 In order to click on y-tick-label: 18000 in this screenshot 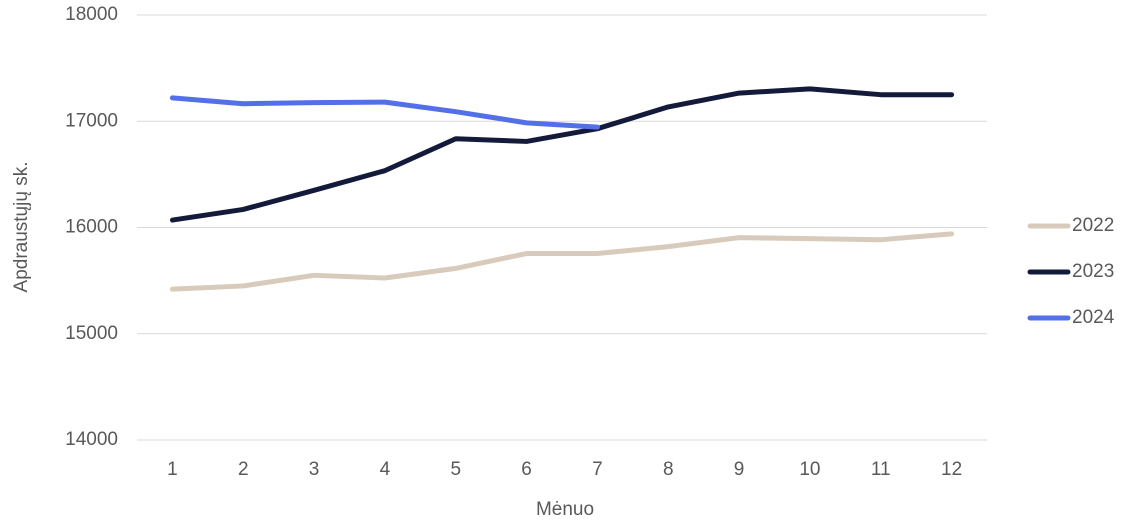, I will do `click(91, 14)`.